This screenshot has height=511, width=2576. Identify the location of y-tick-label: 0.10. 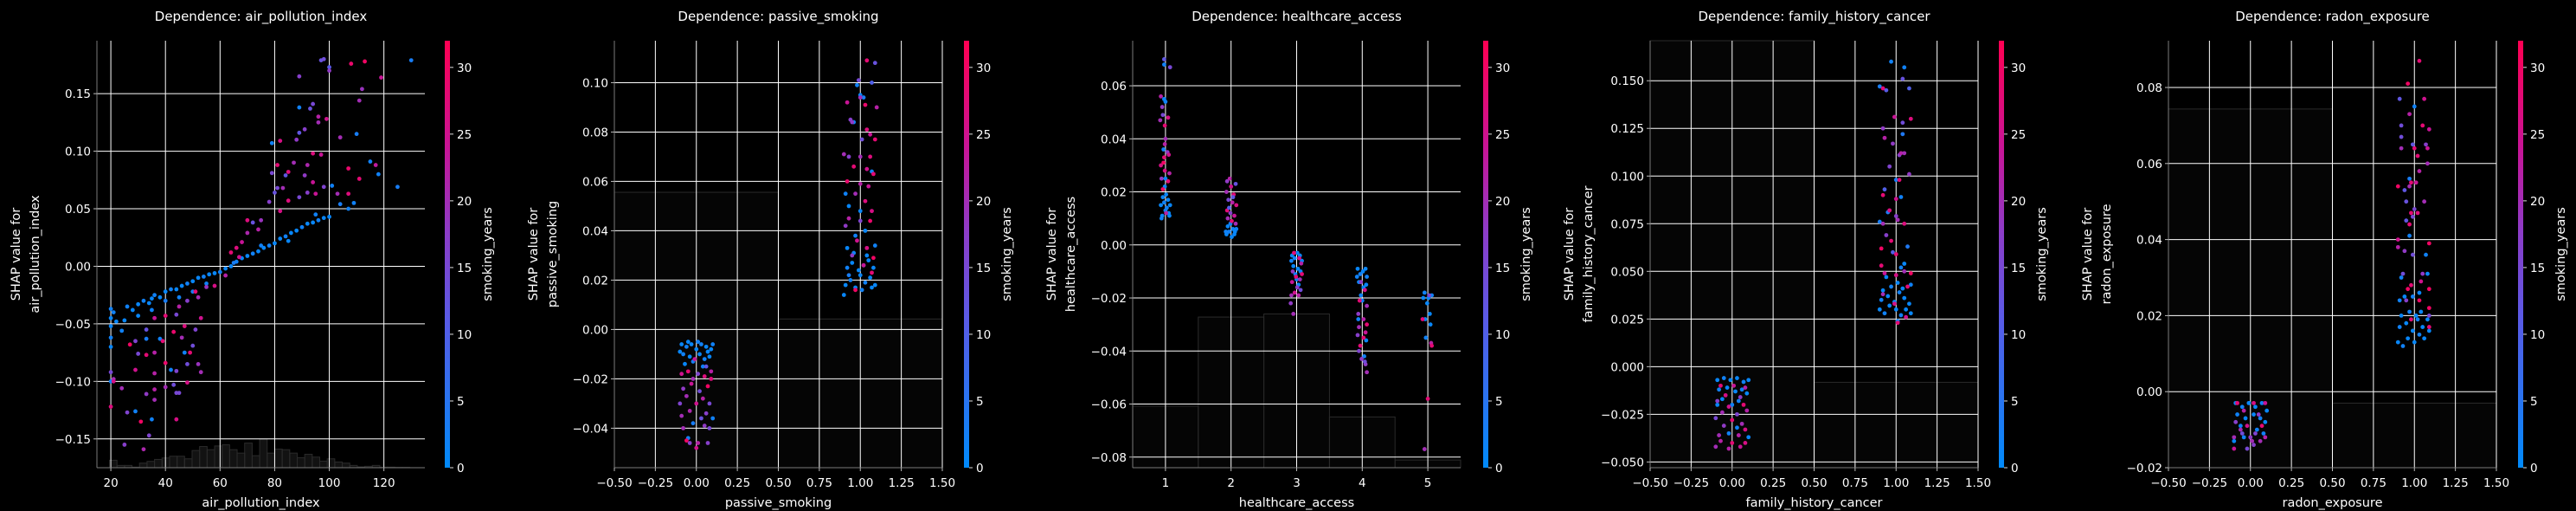
(78, 152).